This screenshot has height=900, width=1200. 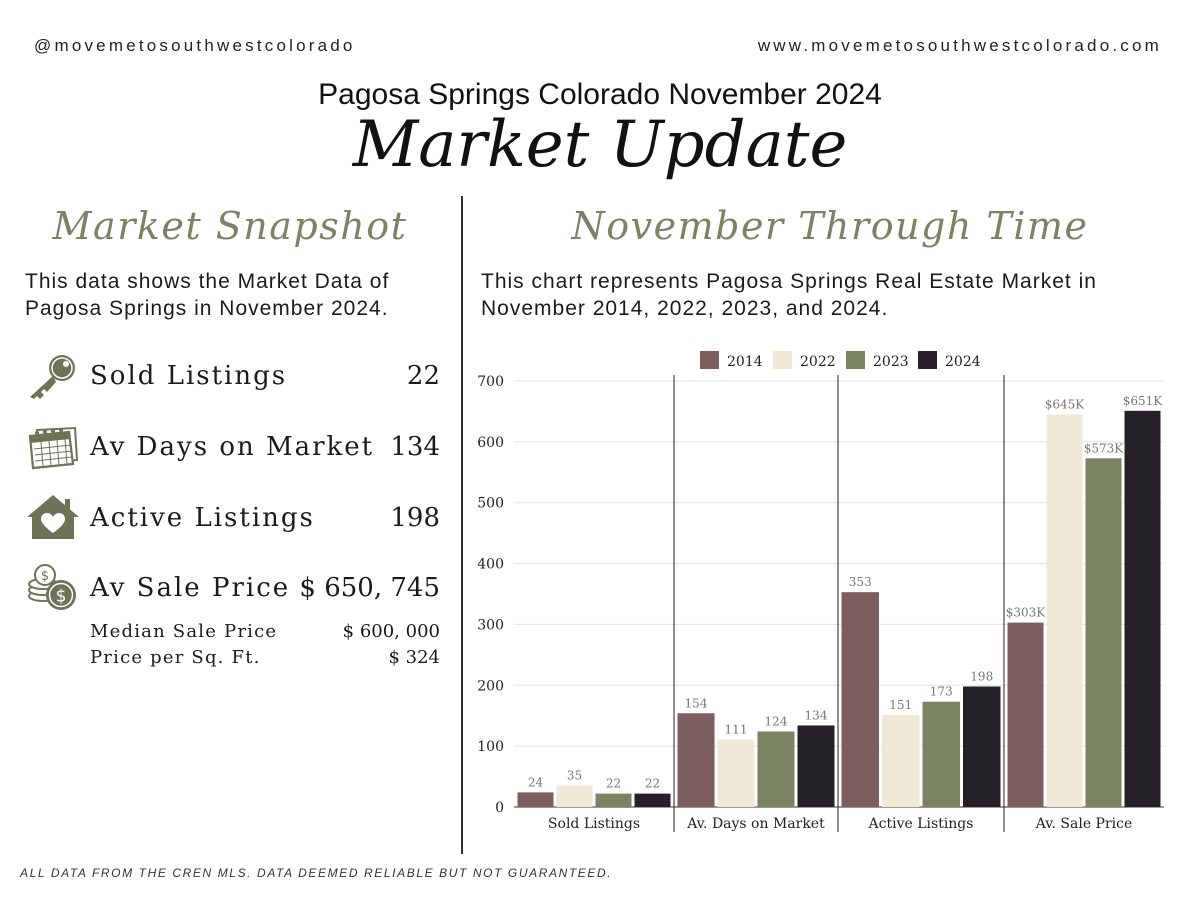 What do you see at coordinates (490, 625) in the screenshot?
I see `y-tick-label: 300` at bounding box center [490, 625].